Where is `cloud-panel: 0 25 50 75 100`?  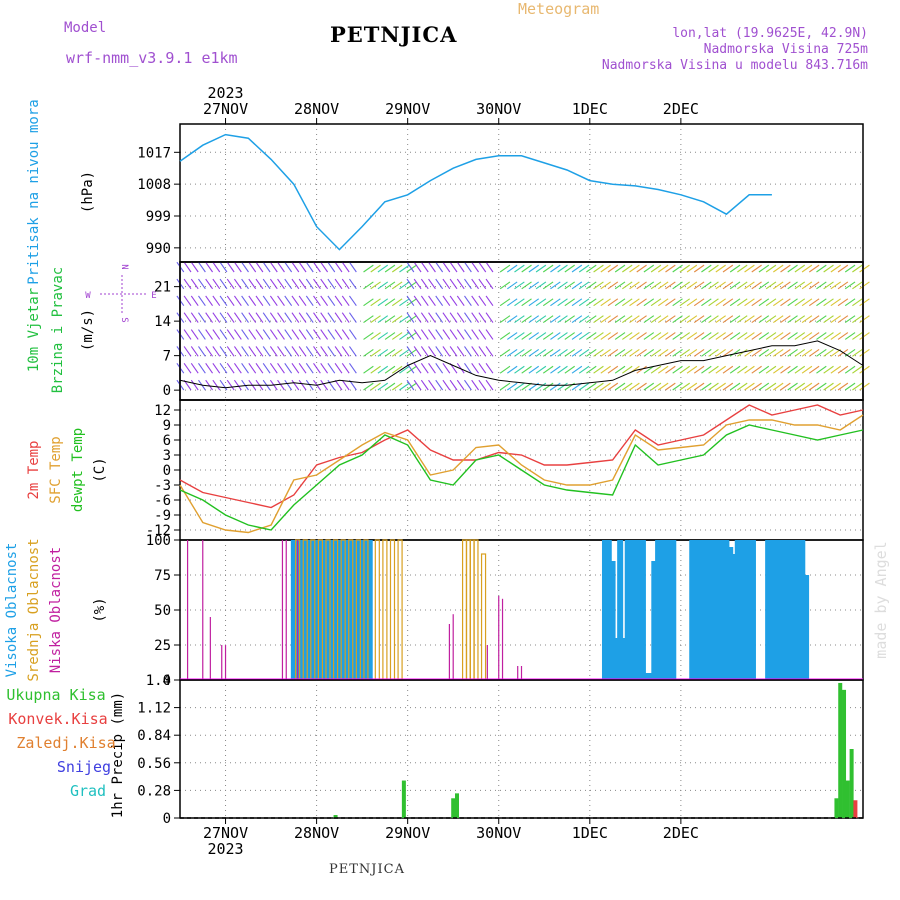 cloud-panel: 0 25 50 75 100 is located at coordinates (505, 611).